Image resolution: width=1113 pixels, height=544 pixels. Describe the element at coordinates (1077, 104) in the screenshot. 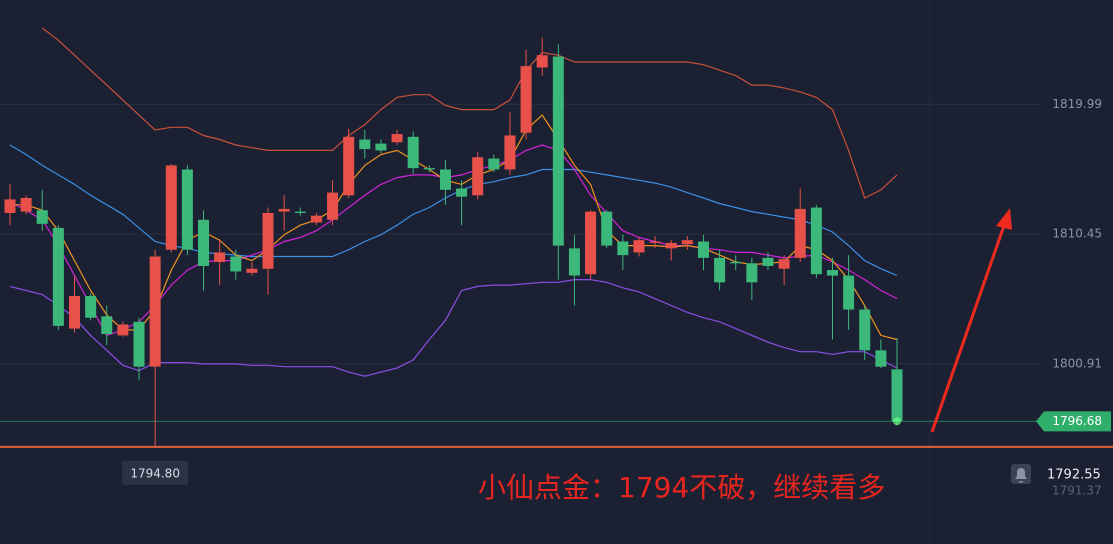

I see `y-tick-label: 1819.99` at that location.